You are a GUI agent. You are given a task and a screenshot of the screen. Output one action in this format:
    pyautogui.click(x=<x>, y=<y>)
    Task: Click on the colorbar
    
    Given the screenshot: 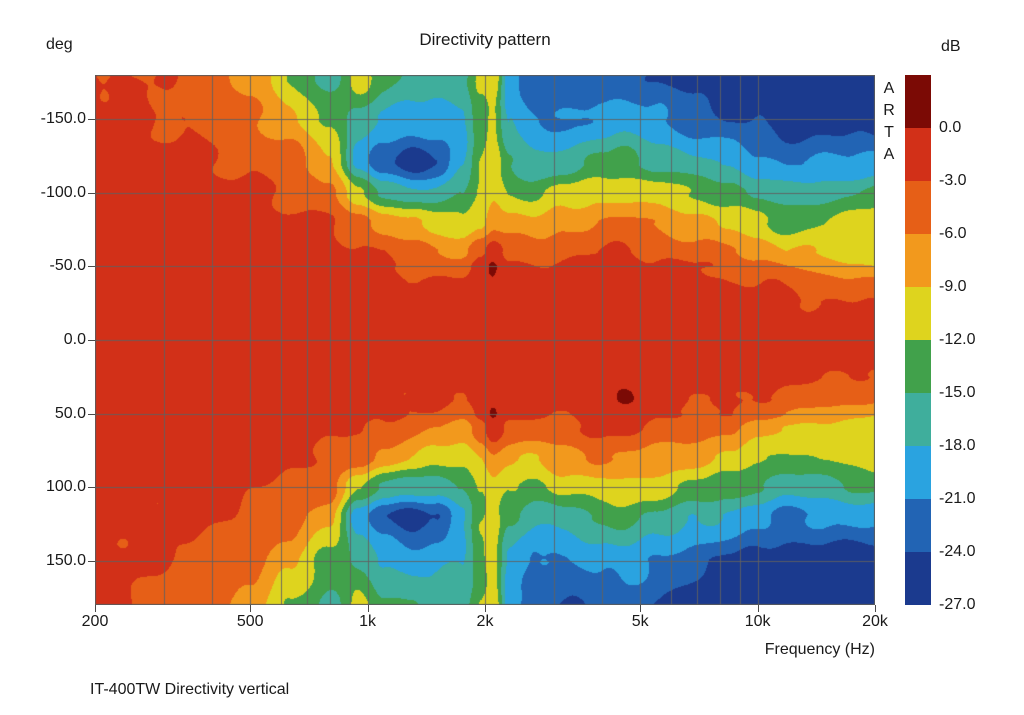 What is the action you would take?
    pyautogui.click(x=918, y=340)
    